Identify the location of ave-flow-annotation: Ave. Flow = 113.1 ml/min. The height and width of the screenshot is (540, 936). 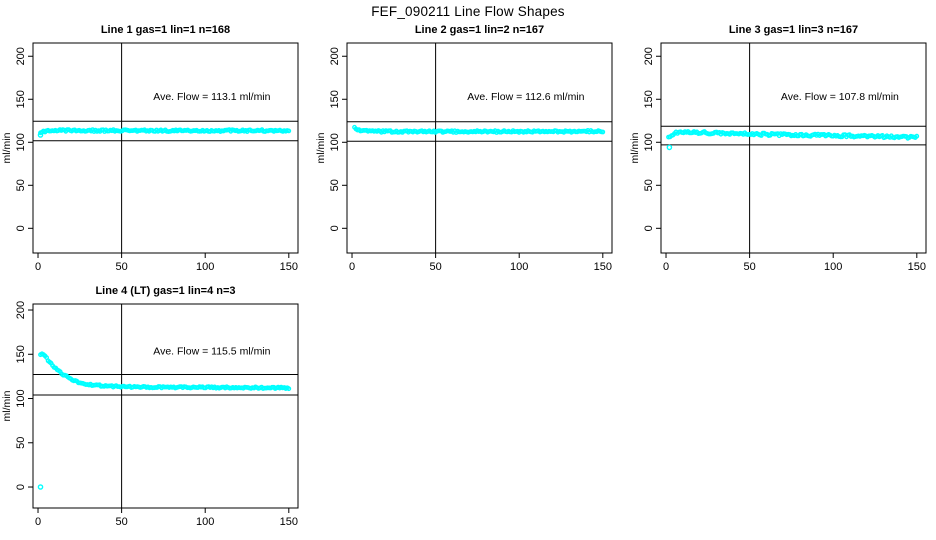
(211, 97).